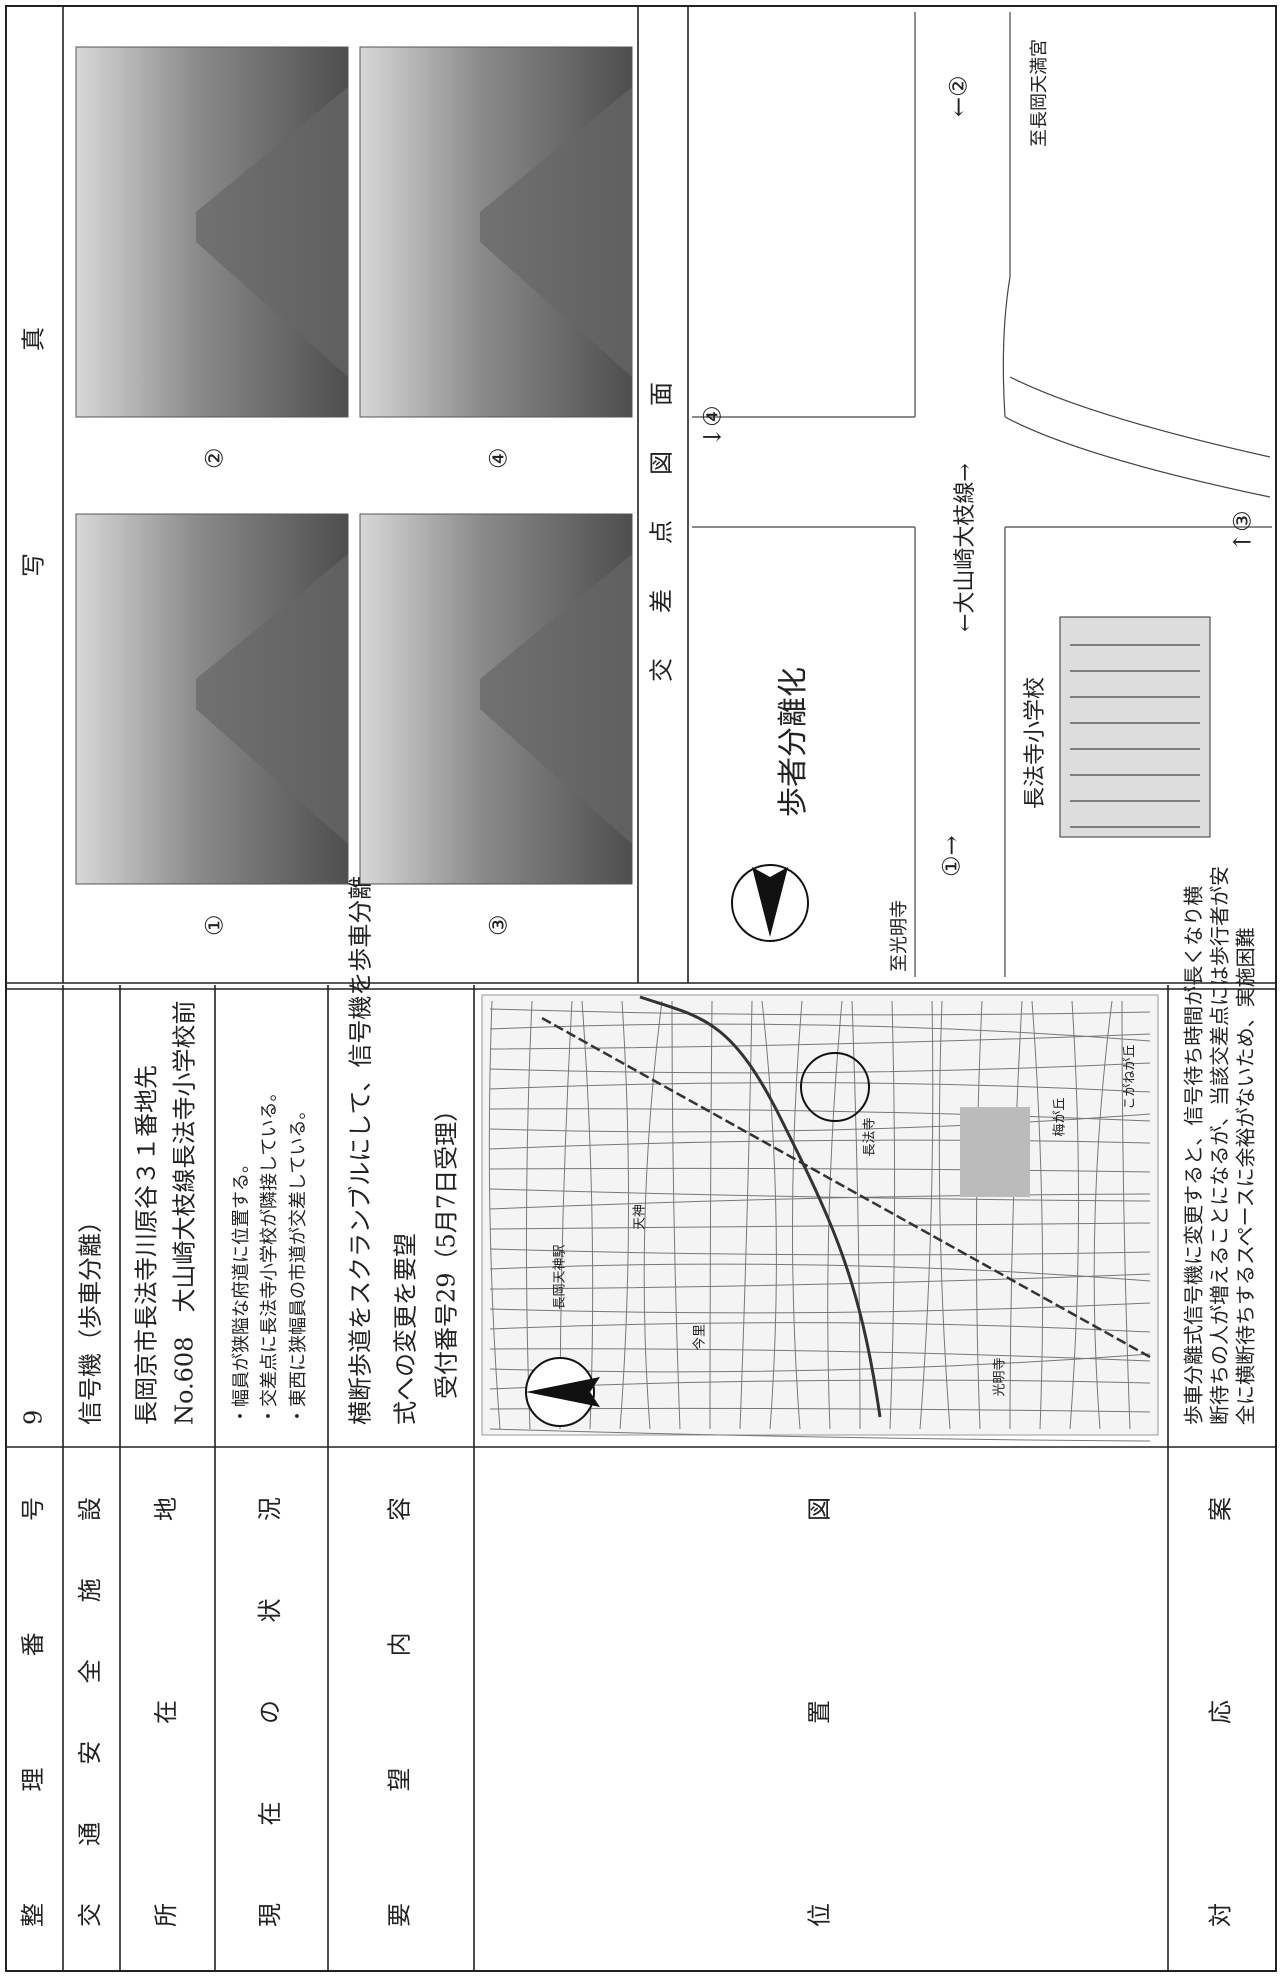  What do you see at coordinates (1220, 1145) in the screenshot?
I see `row-value: 断待ちの人が増えることになるが、当該交差点には歩行者が安` at bounding box center [1220, 1145].